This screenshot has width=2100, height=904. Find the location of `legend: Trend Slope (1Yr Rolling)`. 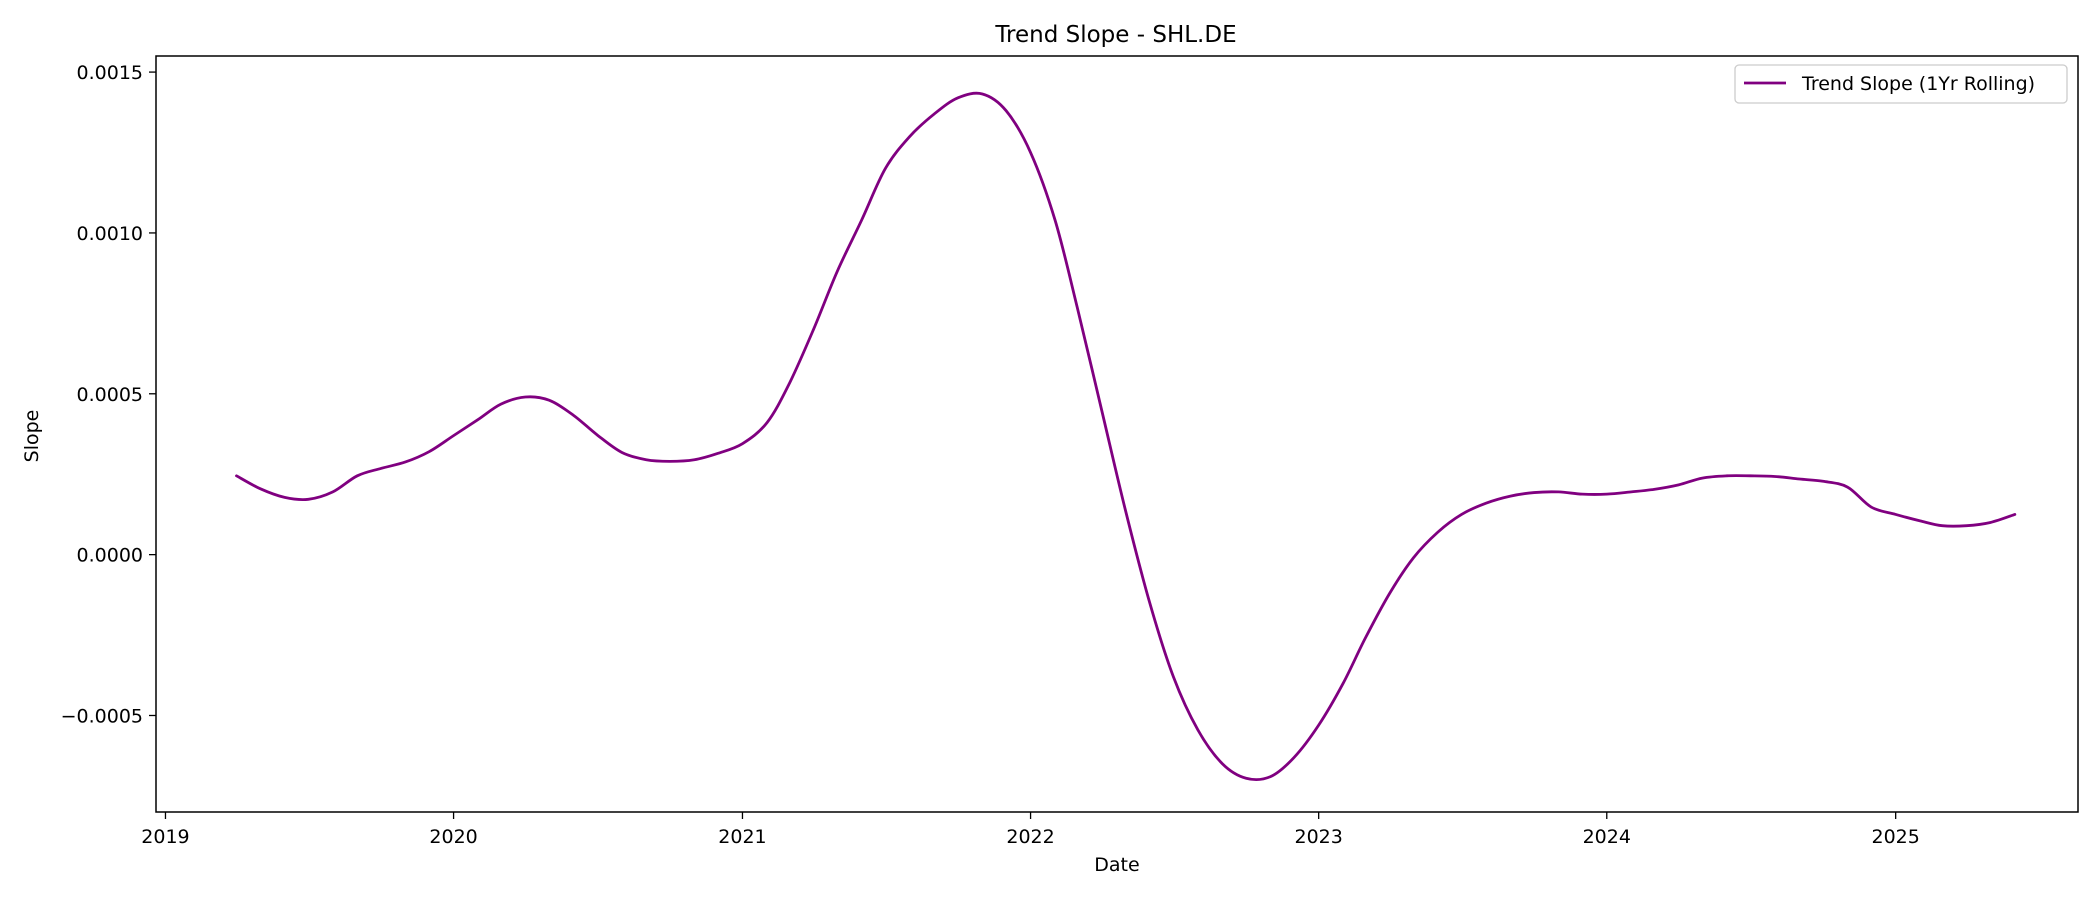

legend: Trend Slope (1Yr Rolling) is located at coordinates (1901, 84).